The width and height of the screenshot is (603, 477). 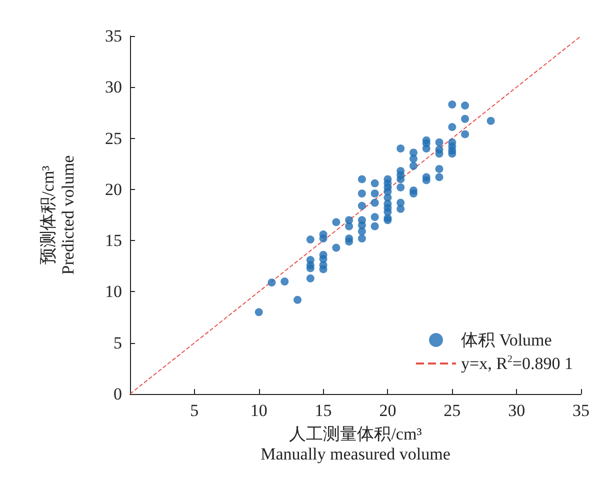 What do you see at coordinates (118, 342) in the screenshot?
I see `y-tick-label: 5` at bounding box center [118, 342].